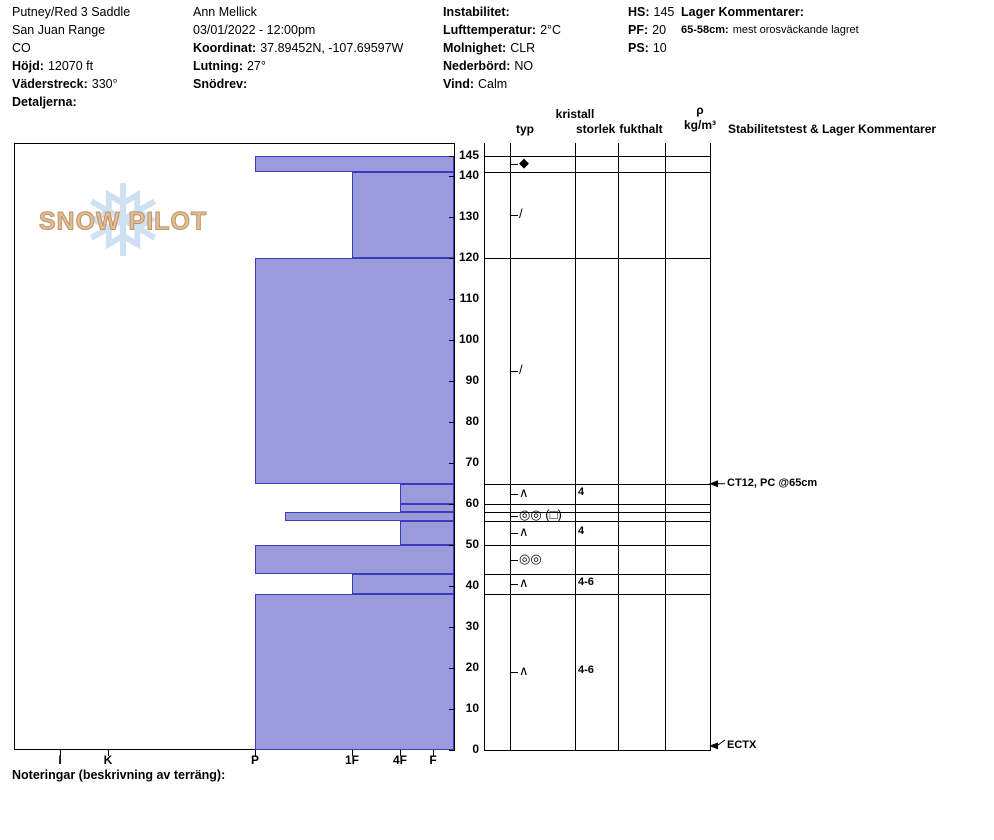 This screenshot has width=994, height=840. What do you see at coordinates (575, 114) in the screenshot?
I see `col-header-kristall: kristall` at bounding box center [575, 114].